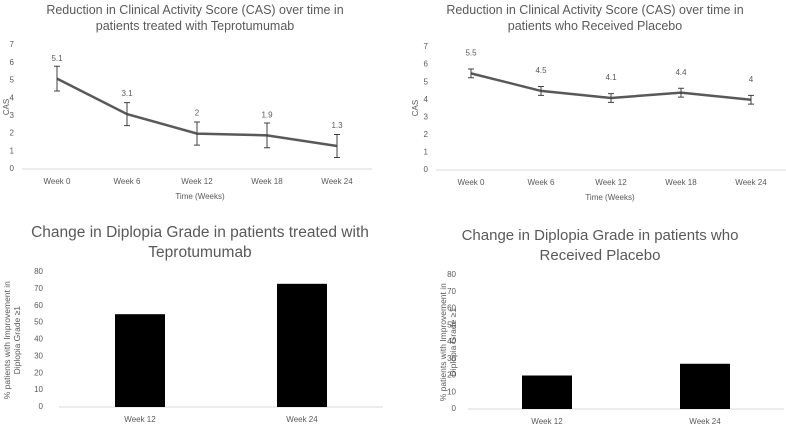 The image size is (786, 425). Describe the element at coordinates (611, 77) in the screenshot. I see `data-label: 4.1` at that location.